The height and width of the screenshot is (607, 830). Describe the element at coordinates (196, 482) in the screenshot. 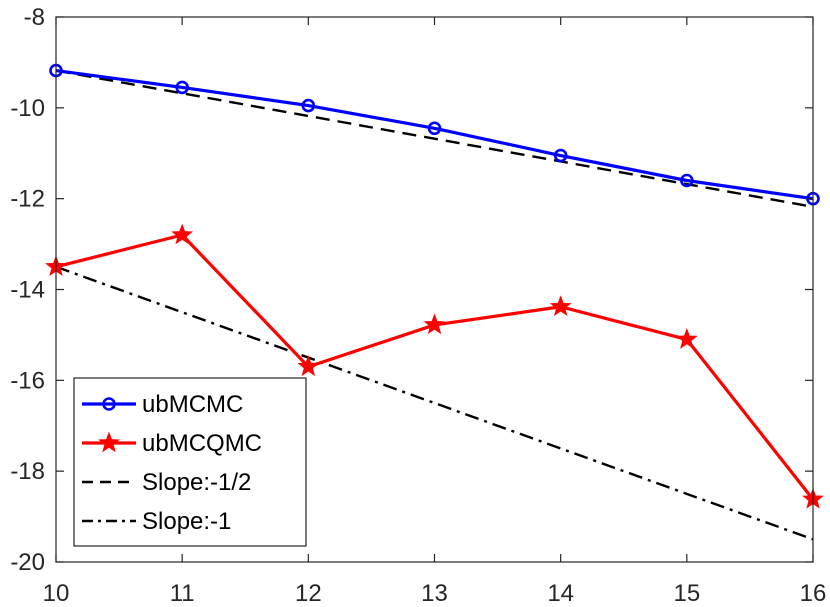

I see `legend-label: Slope:-1/2` at that location.